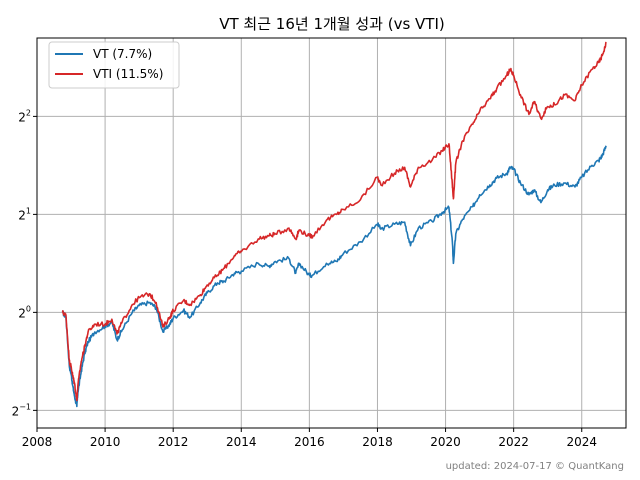 This screenshot has height=480, width=640. I want to click on y-tick-label: 2−1, so click(21, 410).